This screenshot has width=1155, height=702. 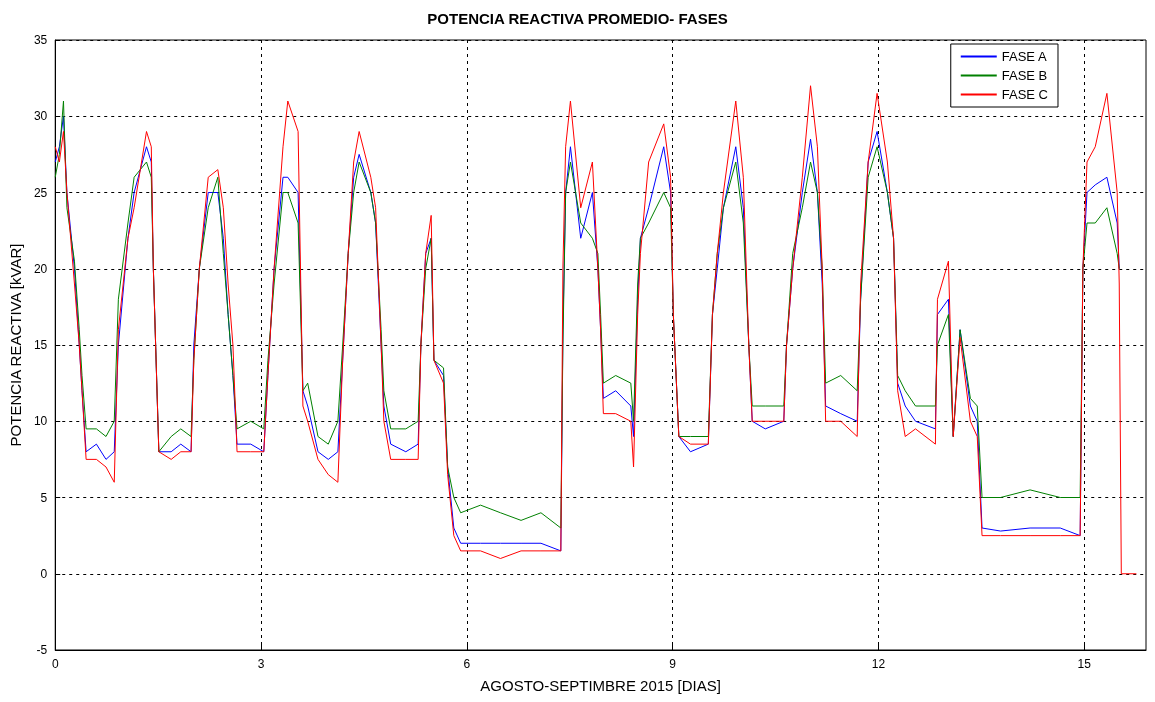 I want to click on y-tick-label: 15, so click(x=40, y=345).